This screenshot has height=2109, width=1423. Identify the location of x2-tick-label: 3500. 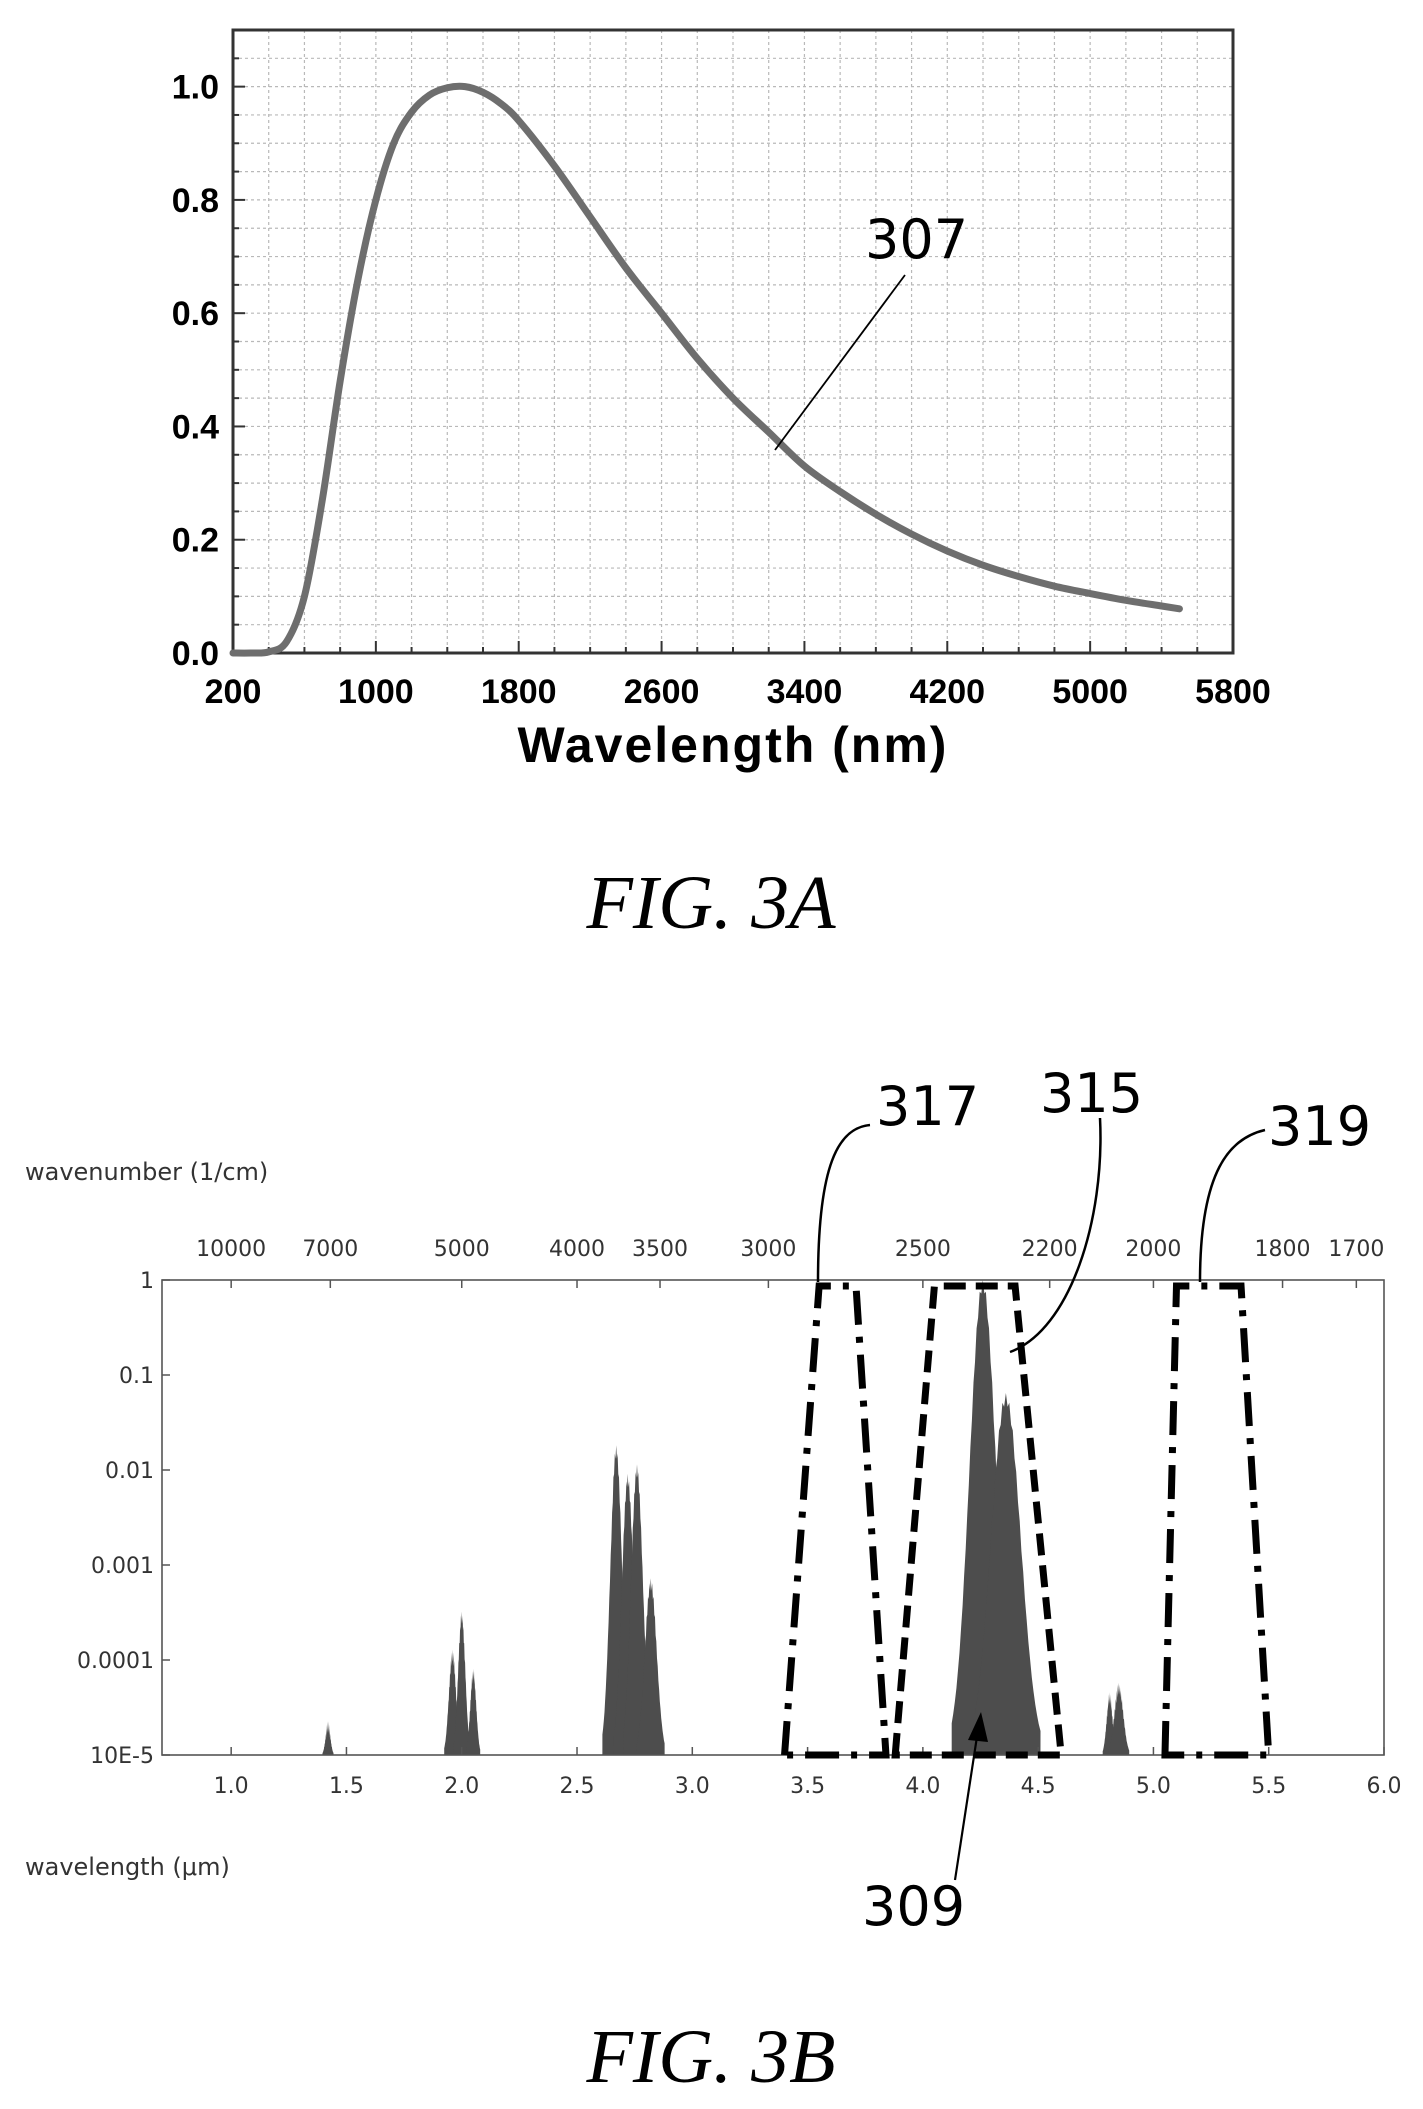
(660, 1249).